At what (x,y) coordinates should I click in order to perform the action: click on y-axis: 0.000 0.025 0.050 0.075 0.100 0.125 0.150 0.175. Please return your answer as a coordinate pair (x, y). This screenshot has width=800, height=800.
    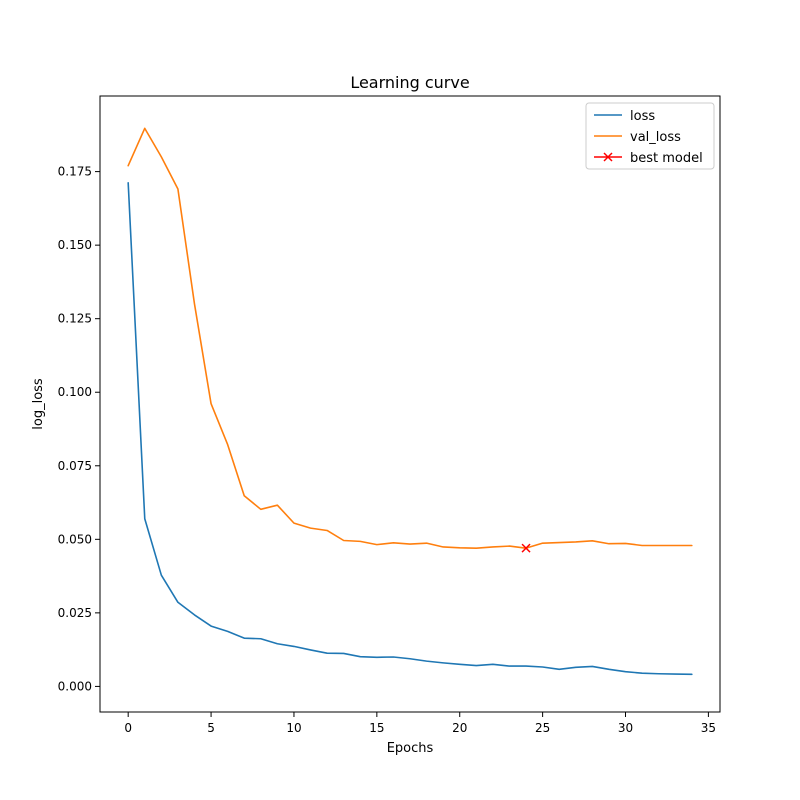
    Looking at the image, I should click on (79, 429).